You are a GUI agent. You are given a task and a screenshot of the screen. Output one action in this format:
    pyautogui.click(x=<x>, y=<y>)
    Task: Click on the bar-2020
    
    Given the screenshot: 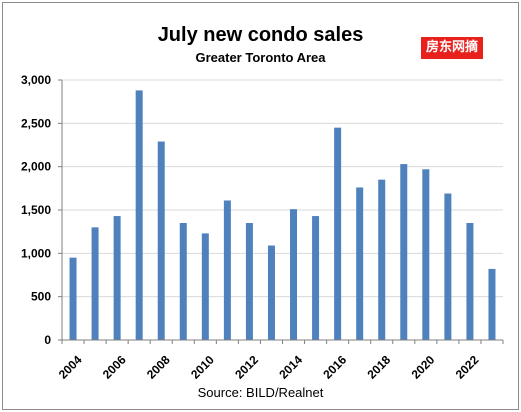 What is the action you would take?
    pyautogui.click(x=426, y=254)
    